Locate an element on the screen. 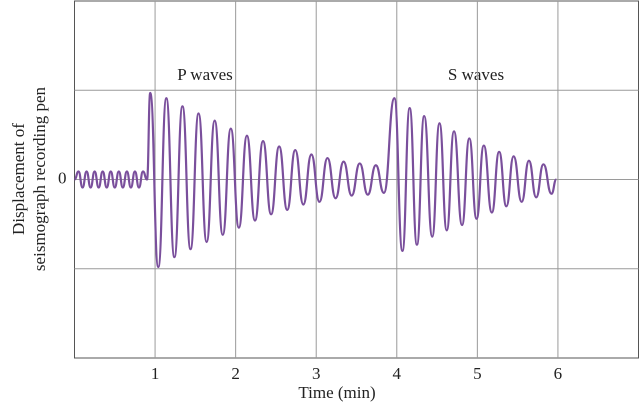  x-tick-label: 2 is located at coordinates (235, 373).